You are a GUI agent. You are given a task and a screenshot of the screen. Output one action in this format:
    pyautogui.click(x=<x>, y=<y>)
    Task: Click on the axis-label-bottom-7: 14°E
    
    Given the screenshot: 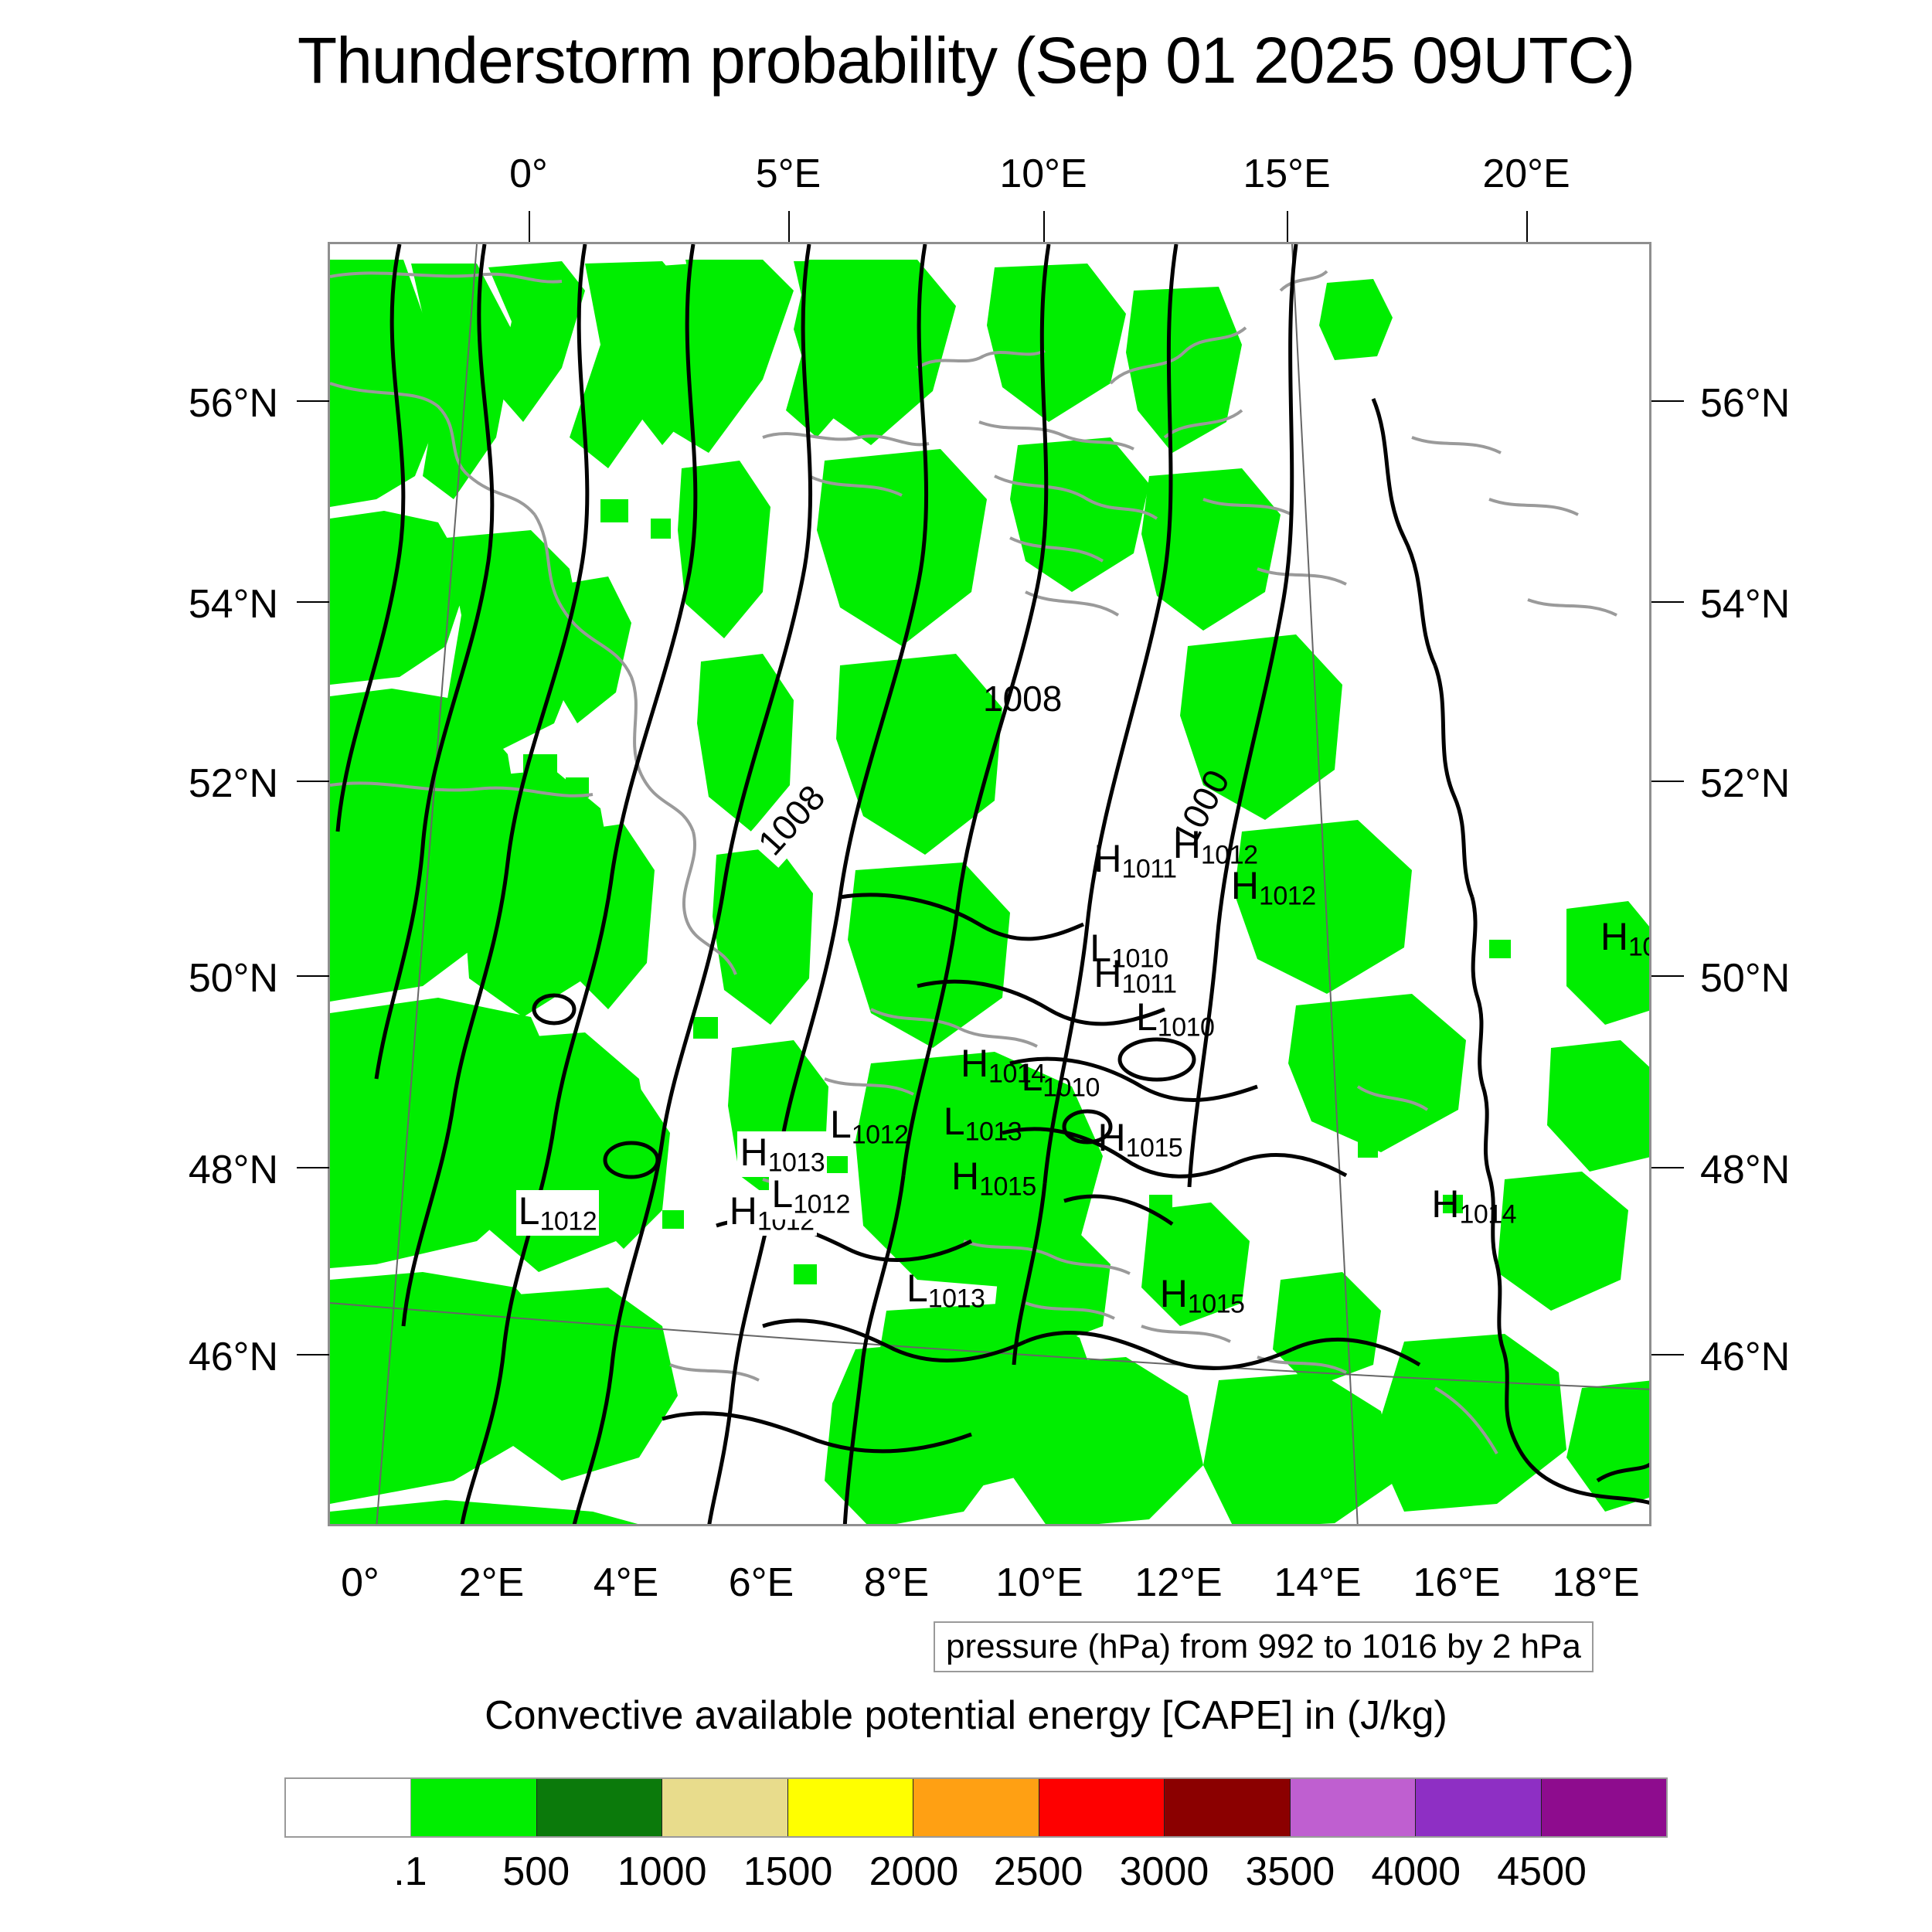 What is the action you would take?
    pyautogui.click(x=1318, y=1582)
    